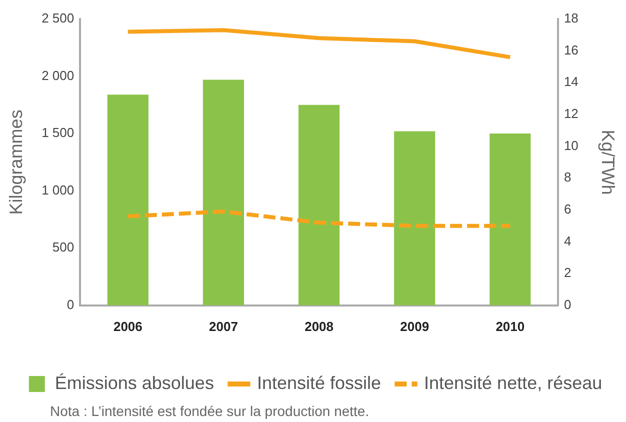 Image resolution: width=626 pixels, height=422 pixels. Describe the element at coordinates (319, 219) in the screenshot. I see `line-series` at that location.